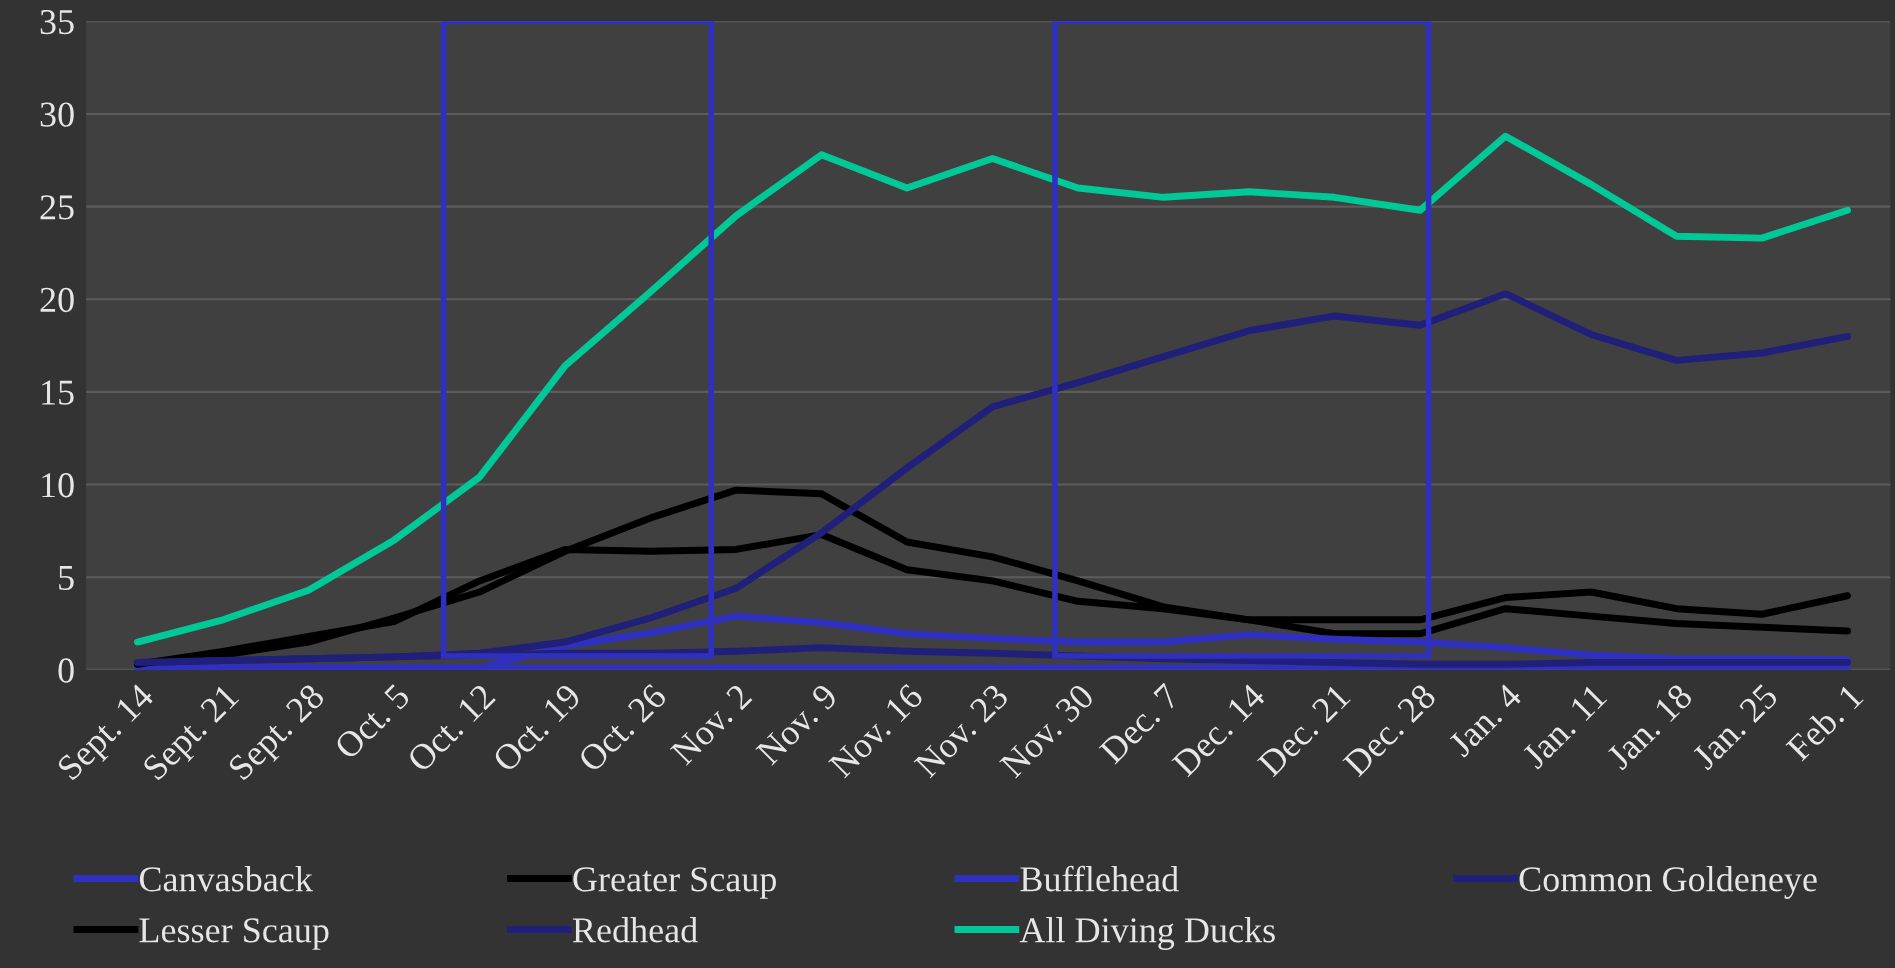 This screenshot has height=968, width=1895. What do you see at coordinates (66, 670) in the screenshot?
I see `y-tick-label: 0` at bounding box center [66, 670].